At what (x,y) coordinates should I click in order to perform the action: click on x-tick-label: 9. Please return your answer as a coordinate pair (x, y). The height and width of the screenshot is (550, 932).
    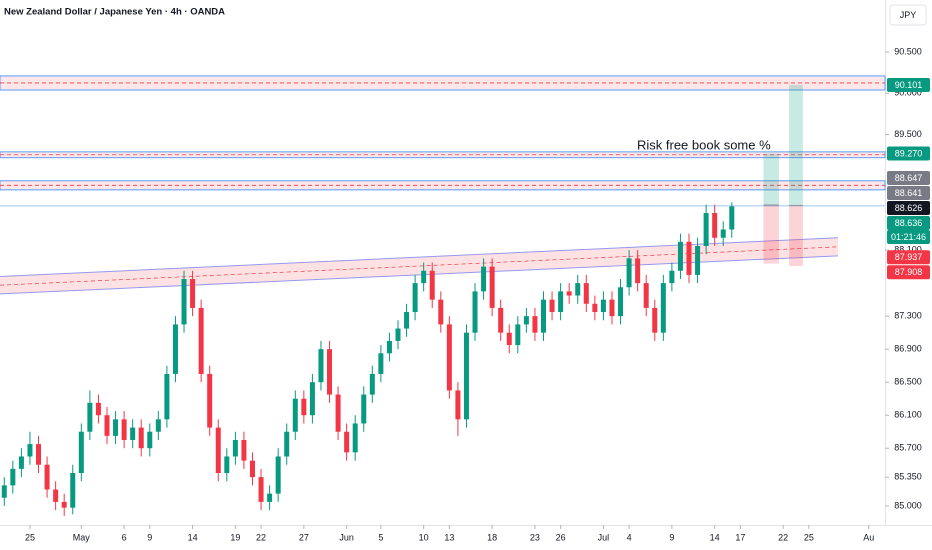
    Looking at the image, I should click on (149, 537).